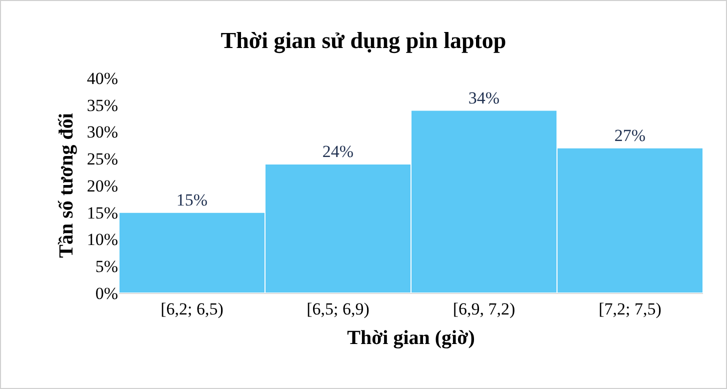  Describe the element at coordinates (411, 337) in the screenshot. I see `x-axis-title: Thời gian (giờ)` at that location.